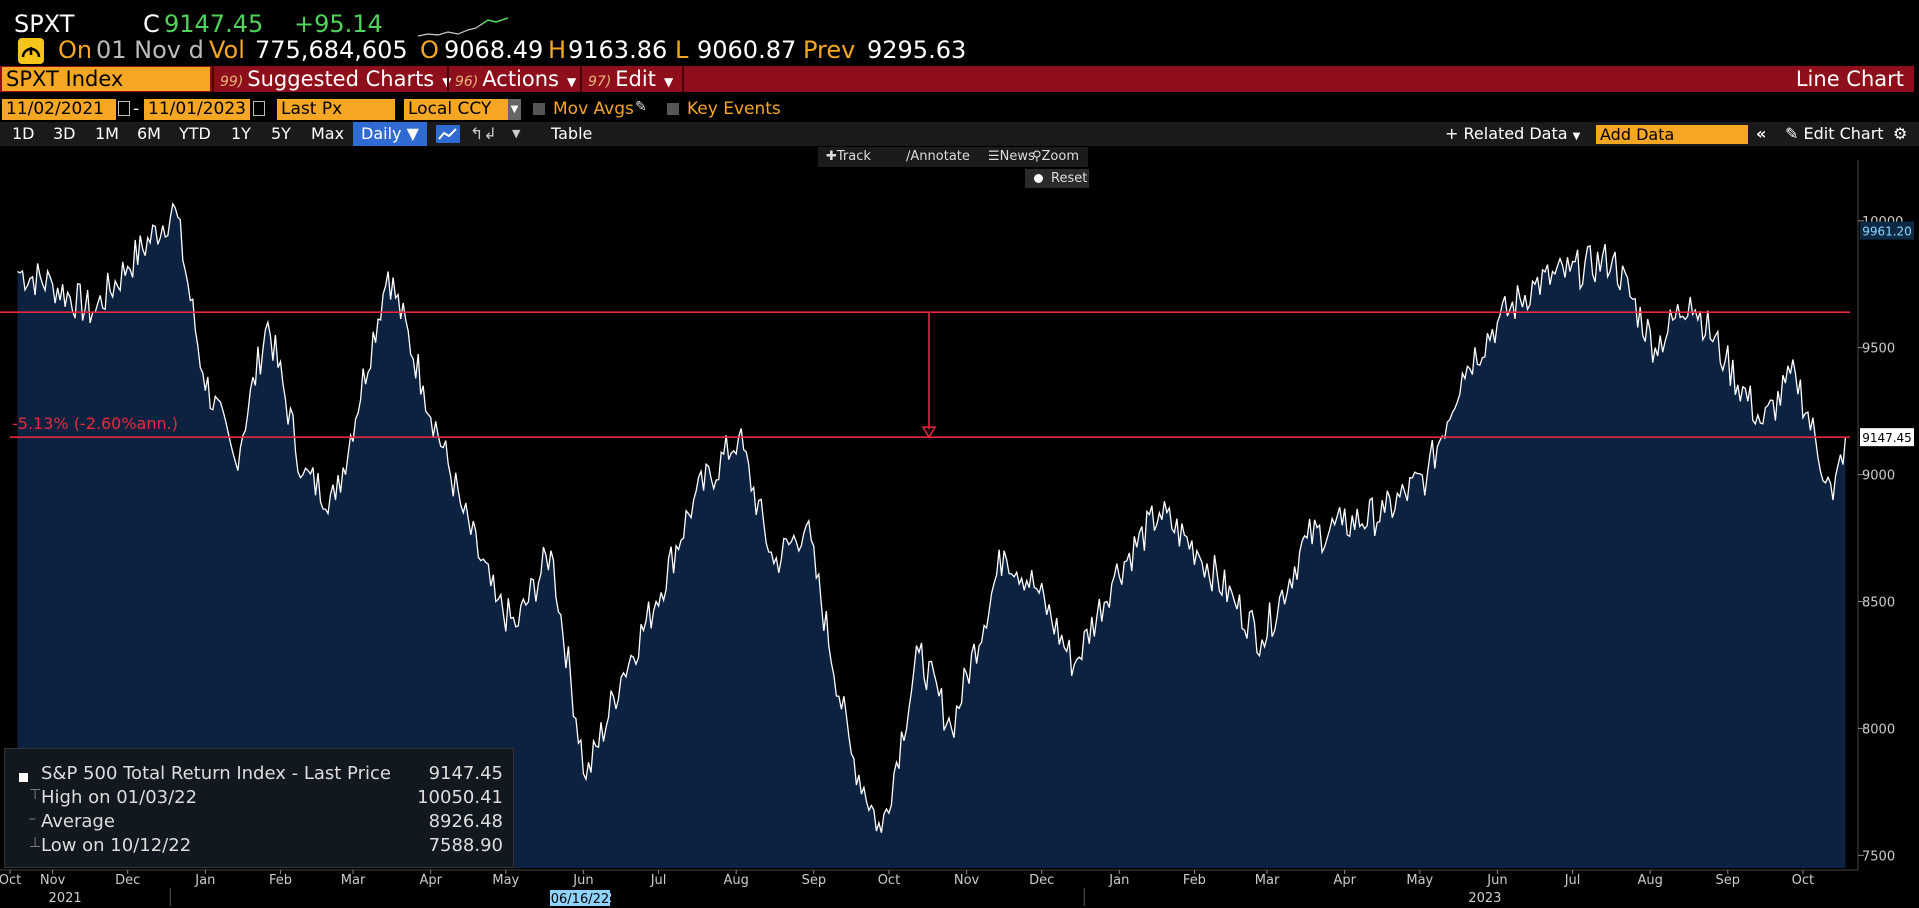 The width and height of the screenshot is (1919, 908). I want to click on gear-icon: ⚙, so click(1900, 133).